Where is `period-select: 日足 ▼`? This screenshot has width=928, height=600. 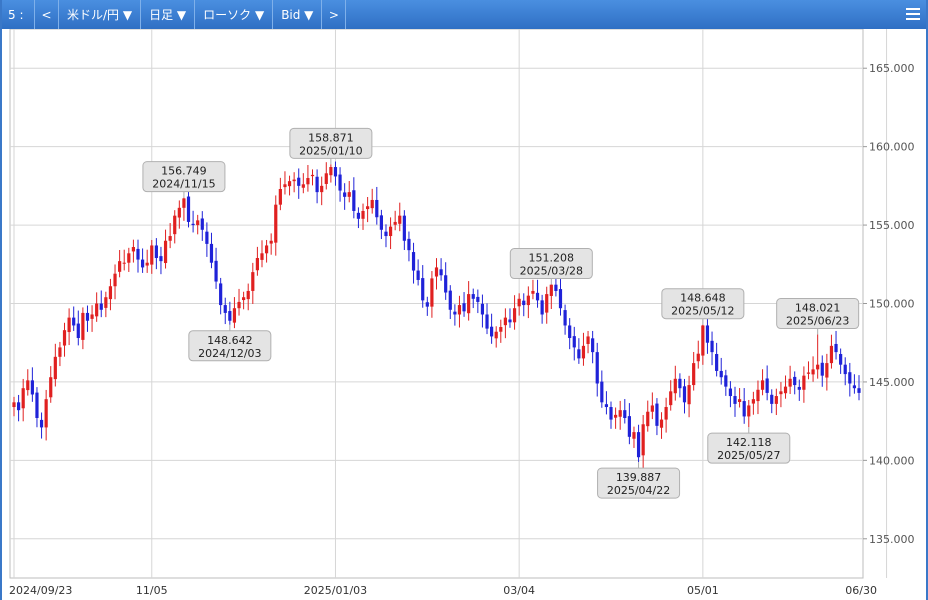
period-select: 日足 ▼ is located at coordinates (168, 14).